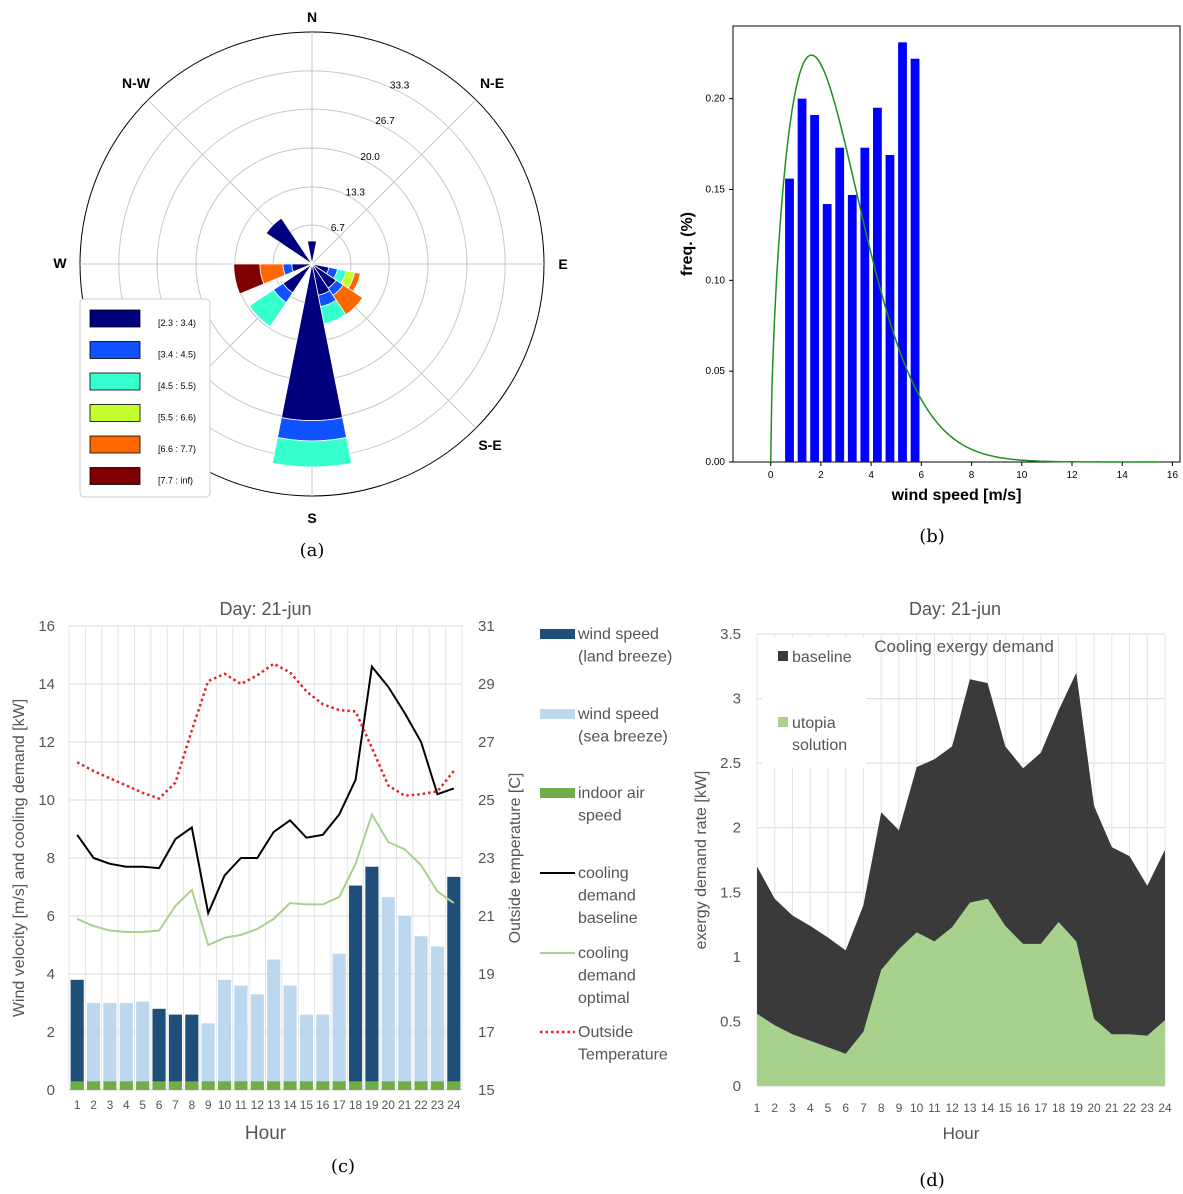 The width and height of the screenshot is (1183, 1194). What do you see at coordinates (265, 790) in the screenshot?
I see `cooling-baseline-line` at bounding box center [265, 790].